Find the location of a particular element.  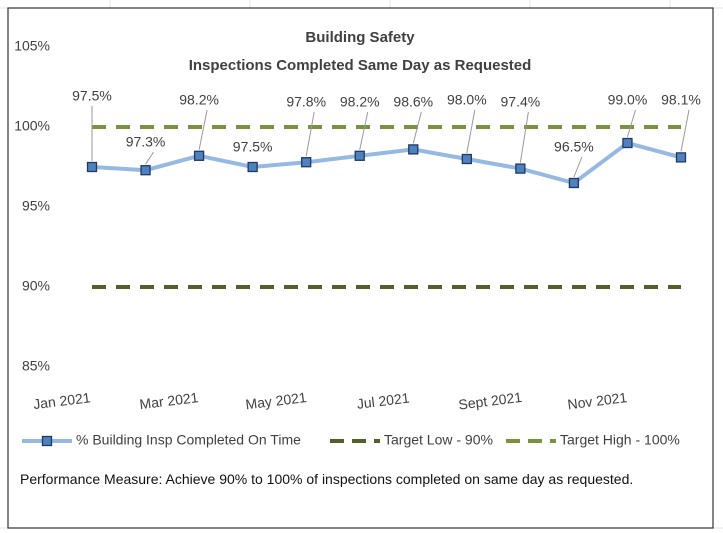

y-tick-label: 95% is located at coordinates (36, 206).